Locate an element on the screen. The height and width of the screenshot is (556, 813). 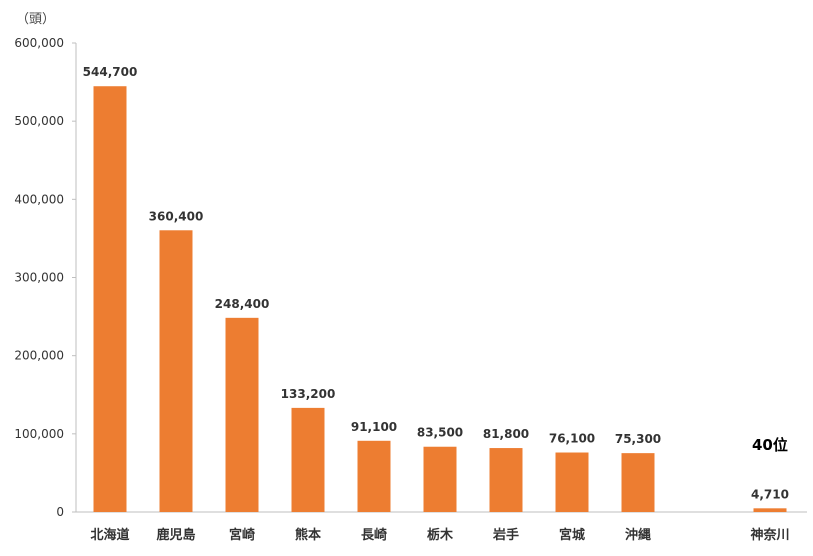
data-label: 133,200 is located at coordinates (308, 394).